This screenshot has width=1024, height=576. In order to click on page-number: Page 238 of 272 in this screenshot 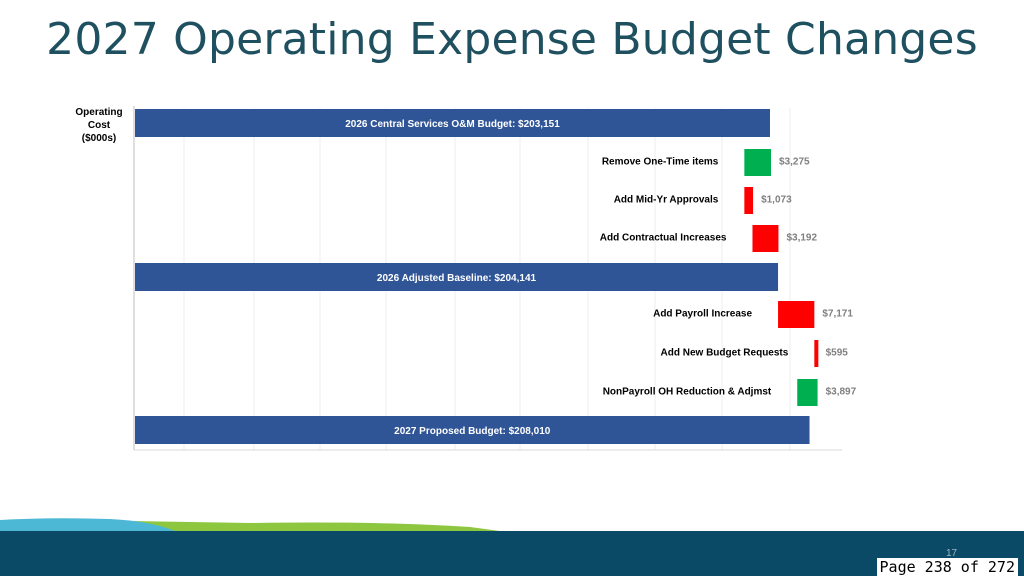, I will do `click(947, 567)`.